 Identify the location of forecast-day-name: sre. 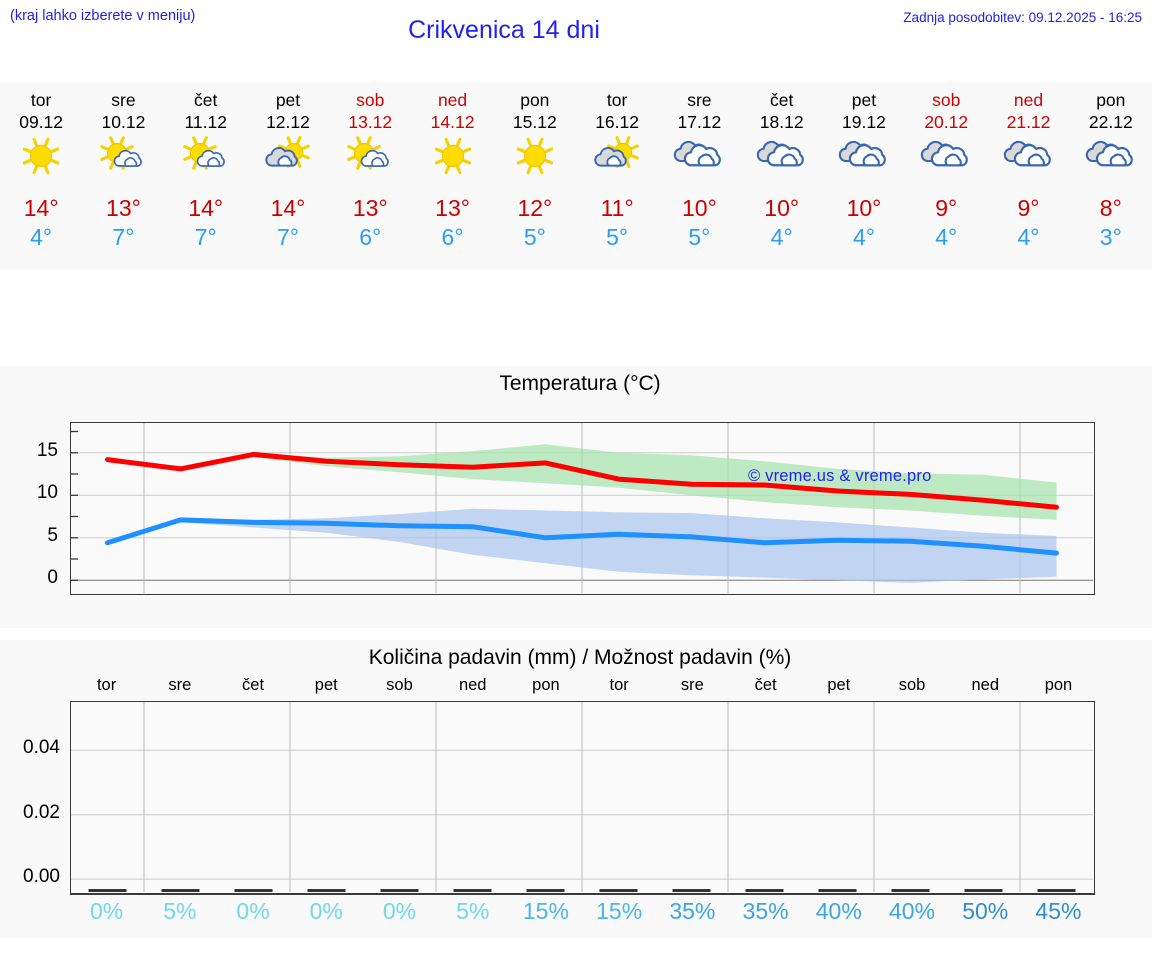
(123, 100).